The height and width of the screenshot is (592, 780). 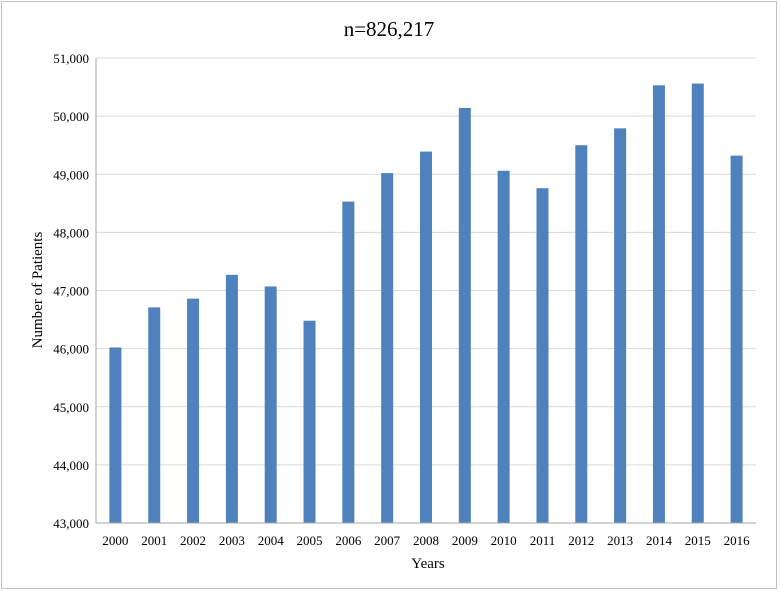 What do you see at coordinates (310, 540) in the screenshot?
I see `x-tick-label: 2005` at bounding box center [310, 540].